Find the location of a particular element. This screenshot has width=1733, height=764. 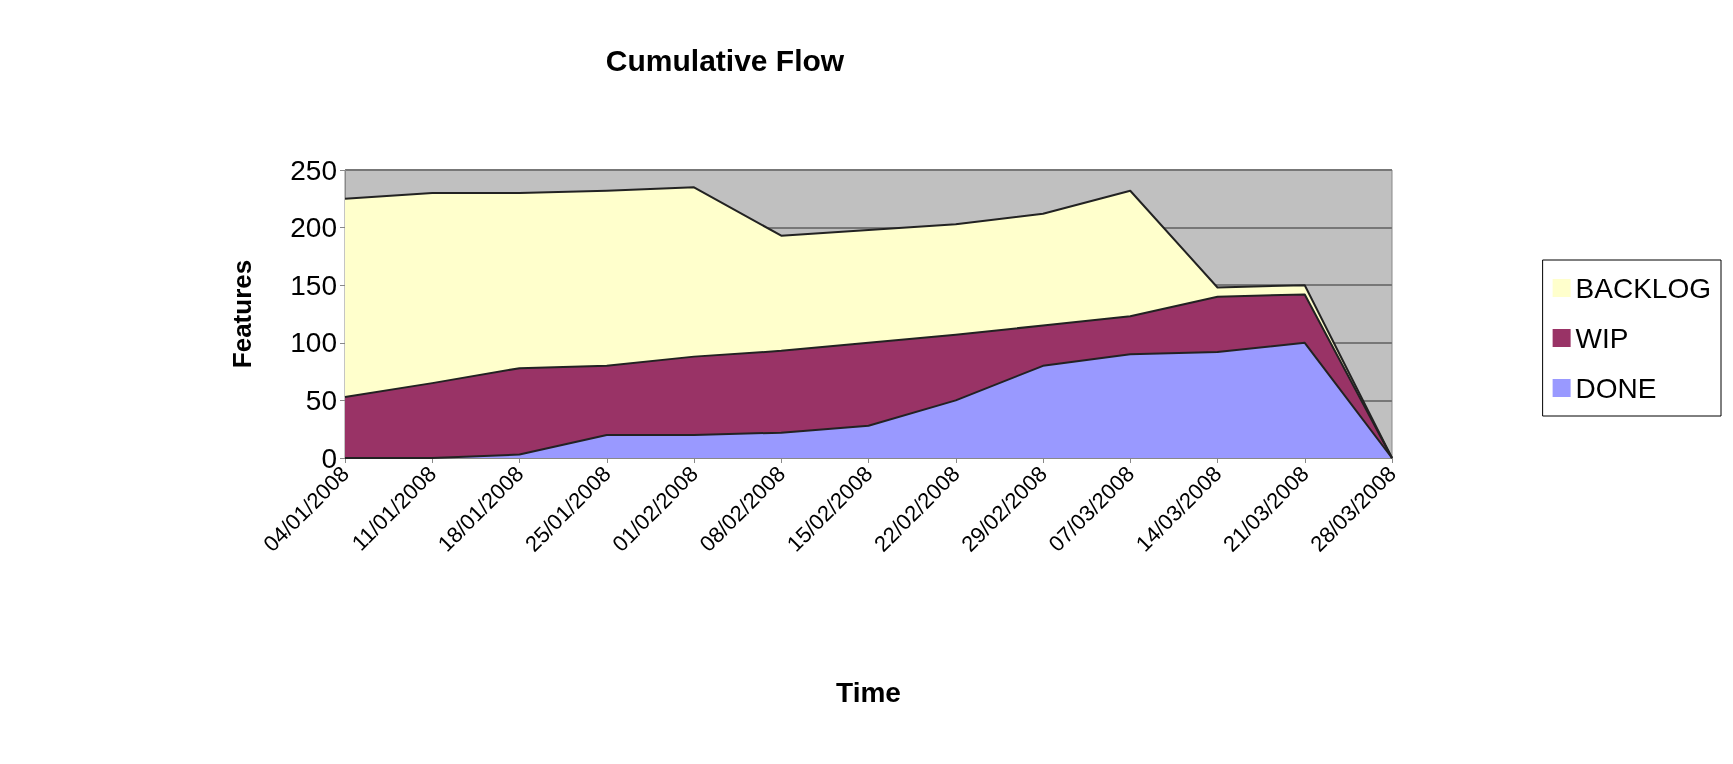

y-tick-label: 250 is located at coordinates (313, 170).